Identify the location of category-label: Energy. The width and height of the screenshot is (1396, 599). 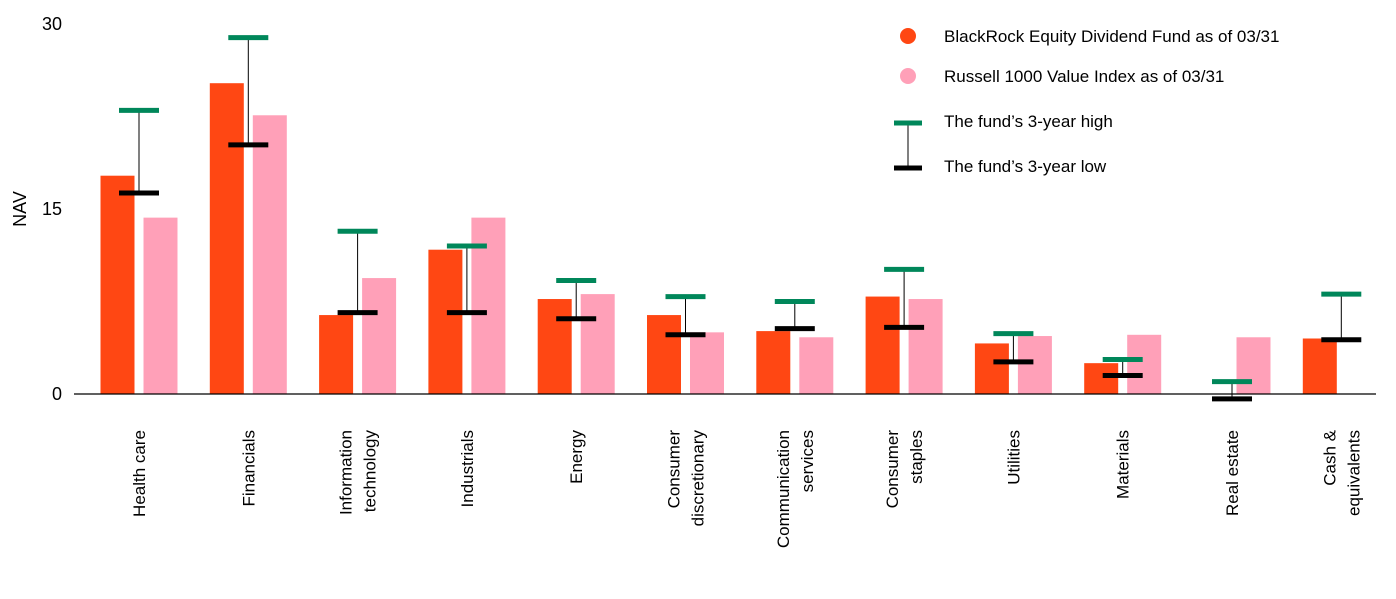
(576, 457).